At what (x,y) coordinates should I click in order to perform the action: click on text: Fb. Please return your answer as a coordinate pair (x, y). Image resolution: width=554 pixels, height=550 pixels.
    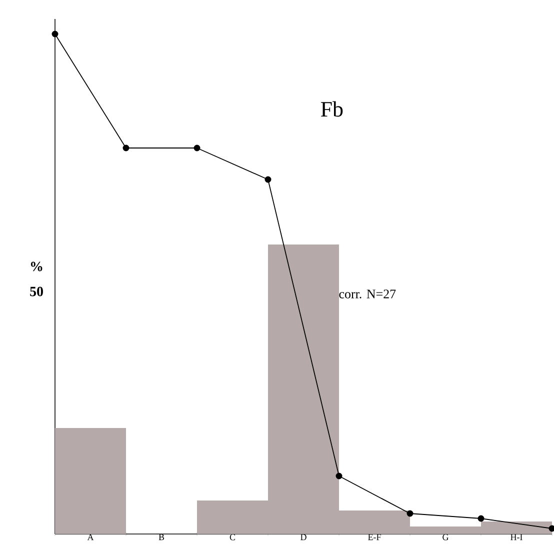
    Looking at the image, I should click on (331, 109).